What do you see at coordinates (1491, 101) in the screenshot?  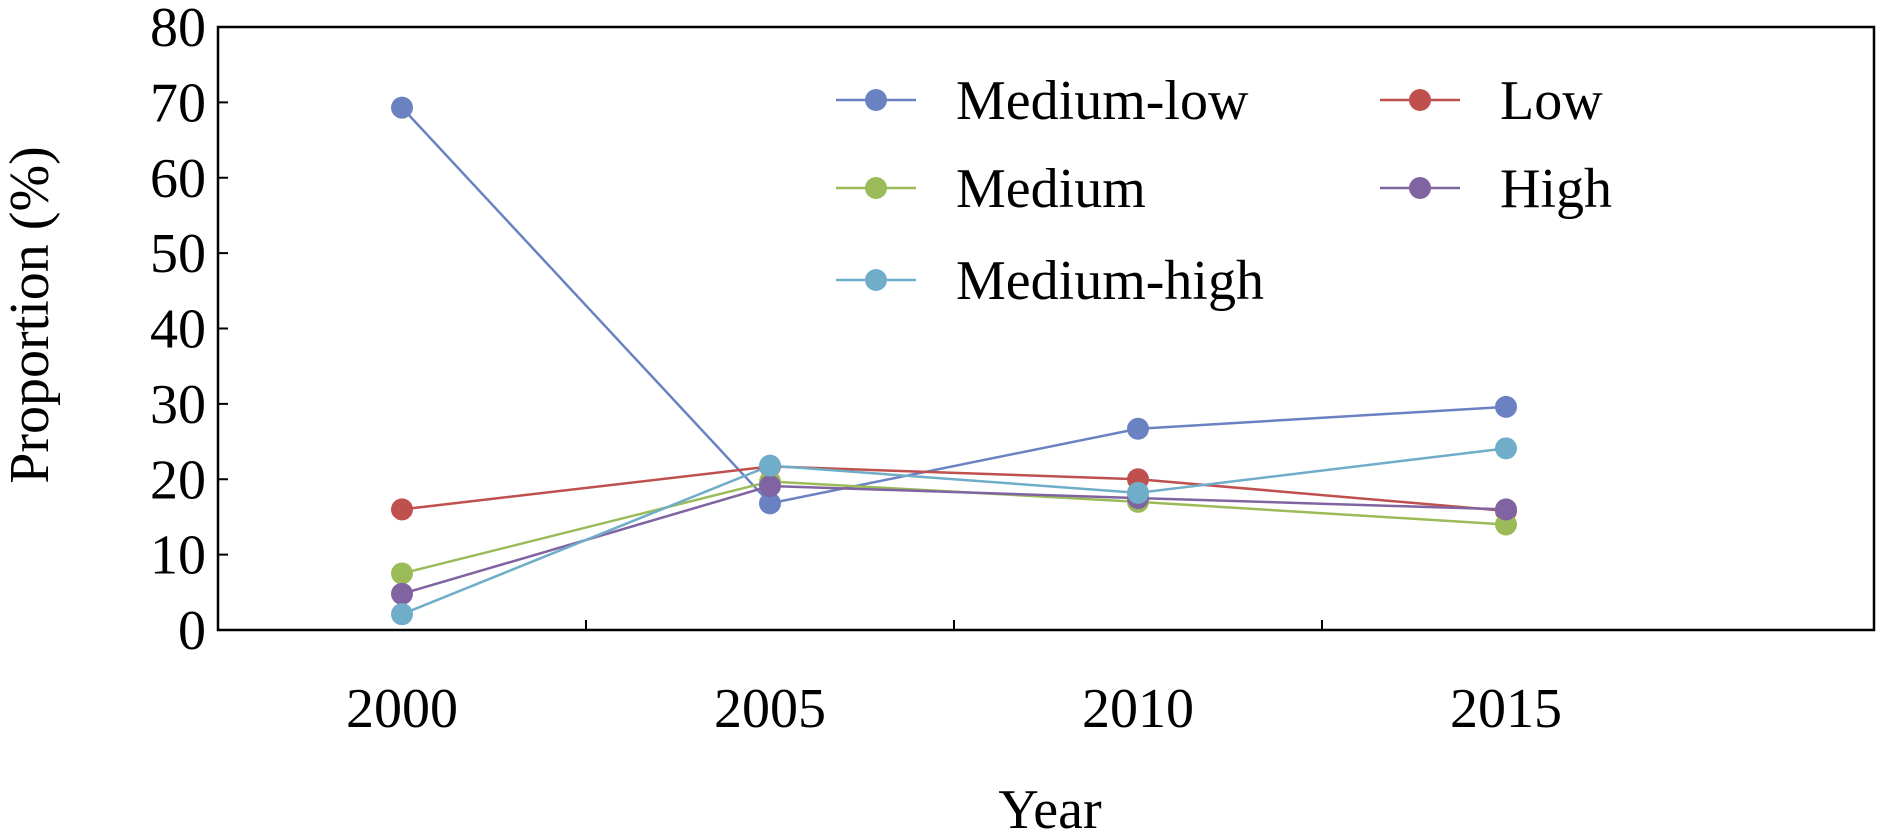 I see `legend-item: Low` at bounding box center [1491, 101].